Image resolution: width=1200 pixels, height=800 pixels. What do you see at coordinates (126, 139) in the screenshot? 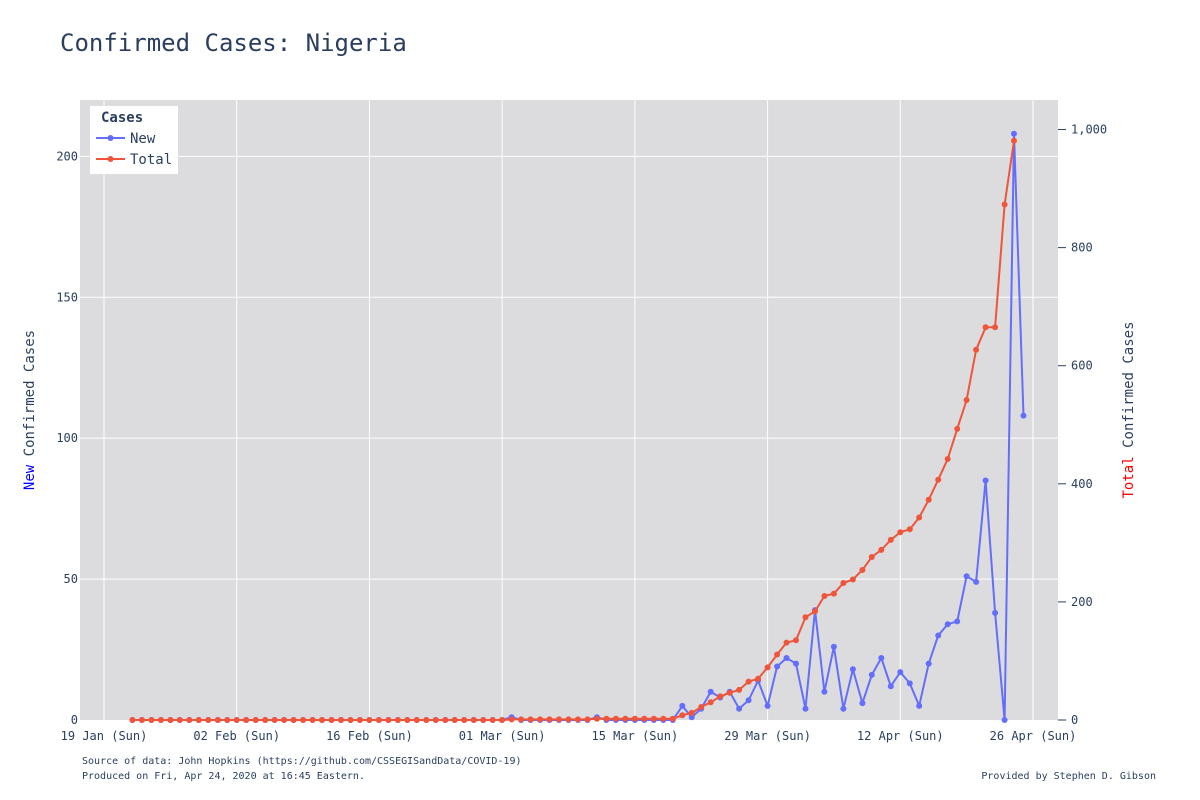
I see `legend-item-new: New` at bounding box center [126, 139].